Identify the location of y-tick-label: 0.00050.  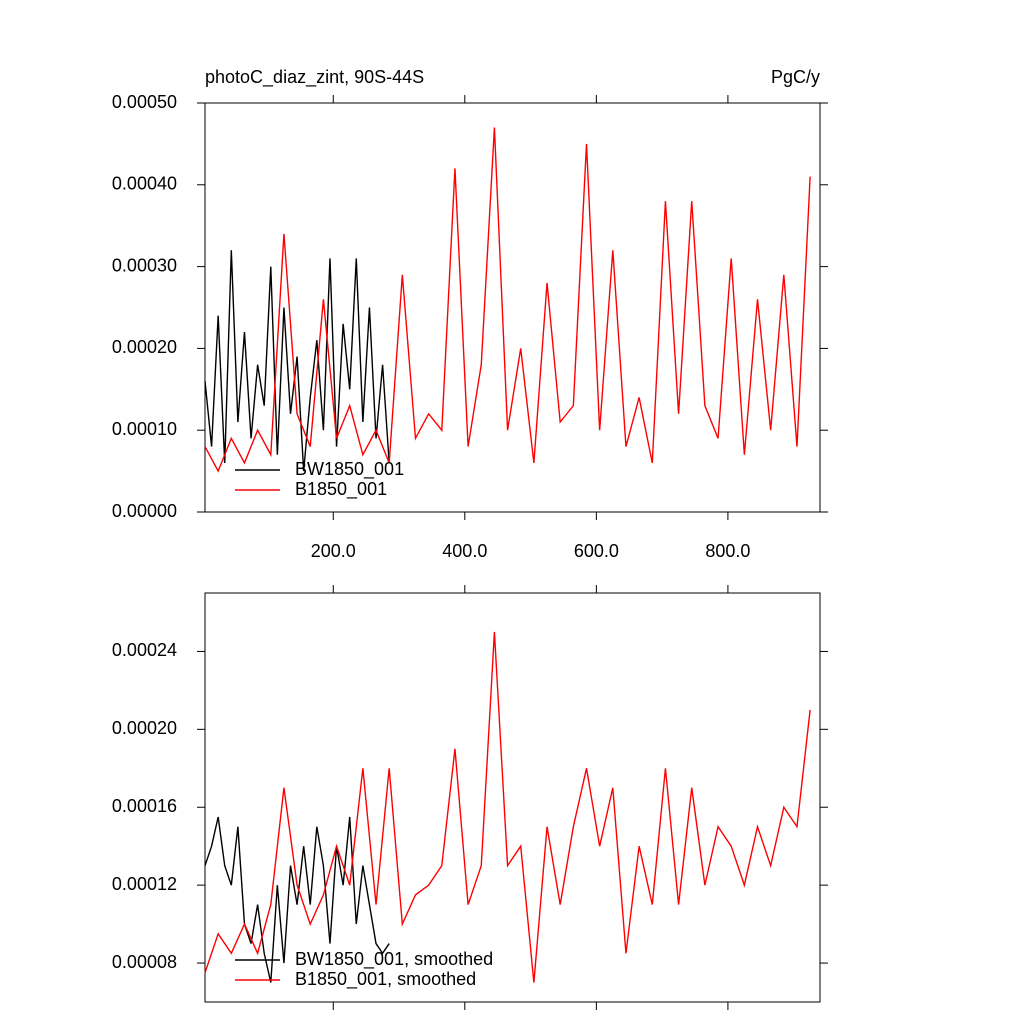
(144, 102).